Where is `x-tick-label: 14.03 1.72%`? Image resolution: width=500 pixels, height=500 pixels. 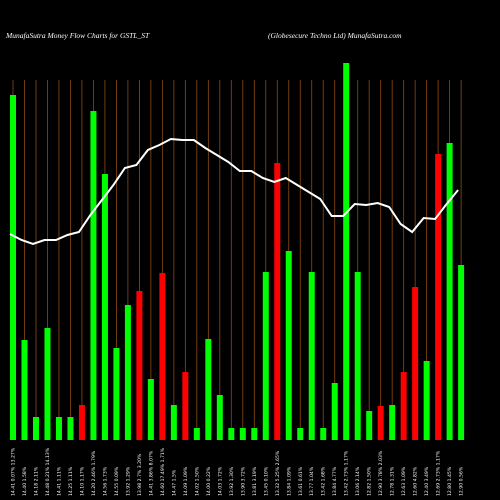 x-tick-label: 14.03 1.72% is located at coordinates (220, 481).